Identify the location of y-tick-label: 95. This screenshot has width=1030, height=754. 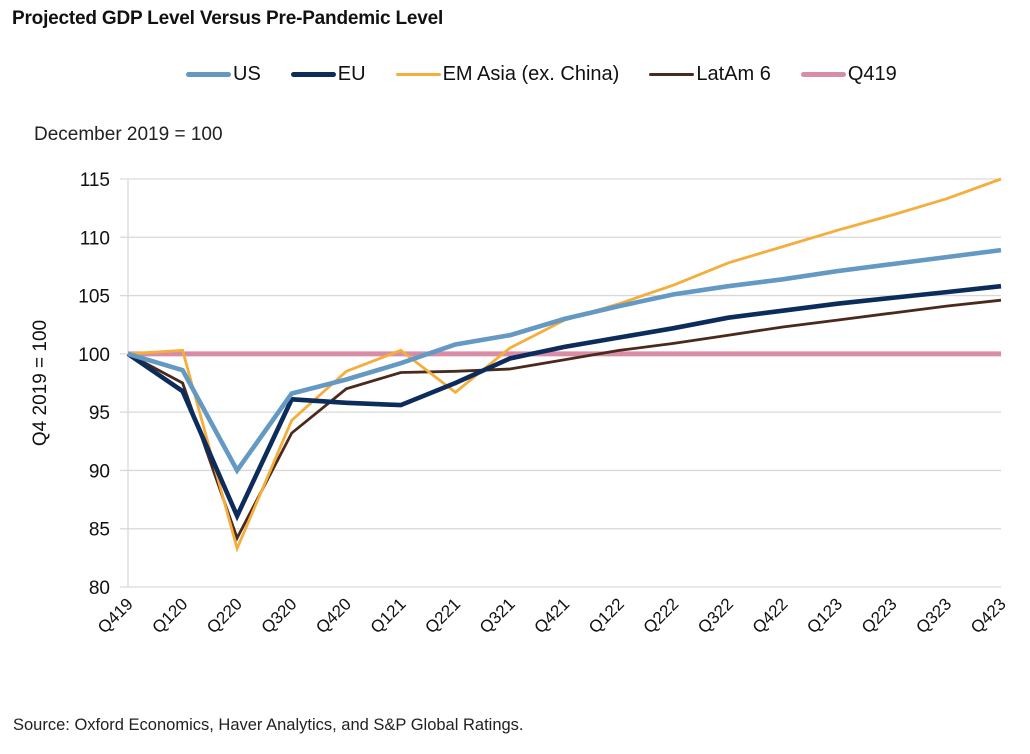
(99, 413).